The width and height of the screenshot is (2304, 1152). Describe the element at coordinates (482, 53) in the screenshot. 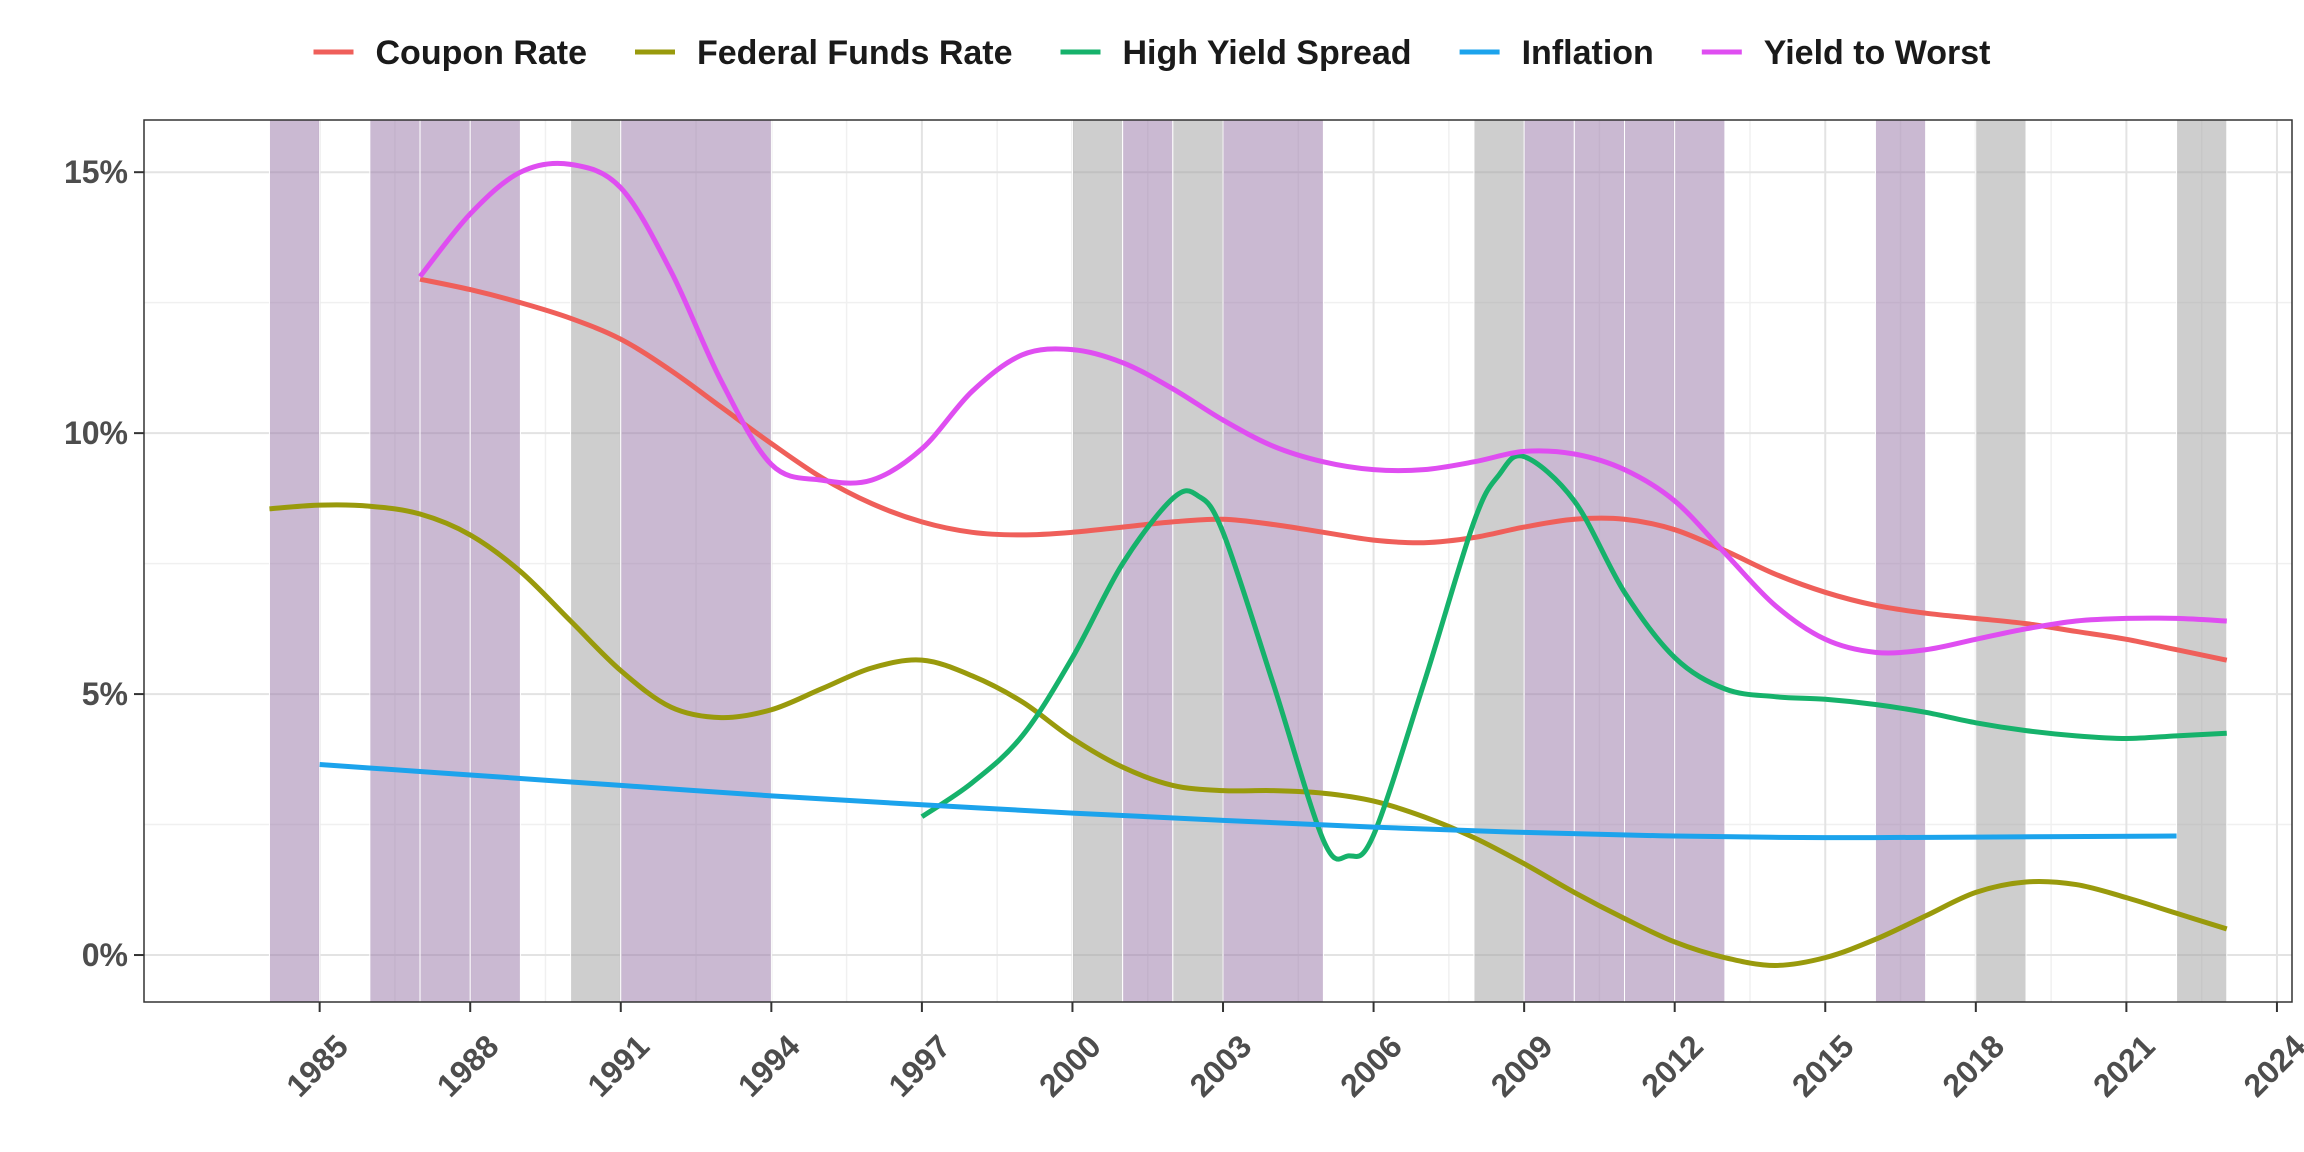

I see `legend-label: Coupon Rate` at that location.